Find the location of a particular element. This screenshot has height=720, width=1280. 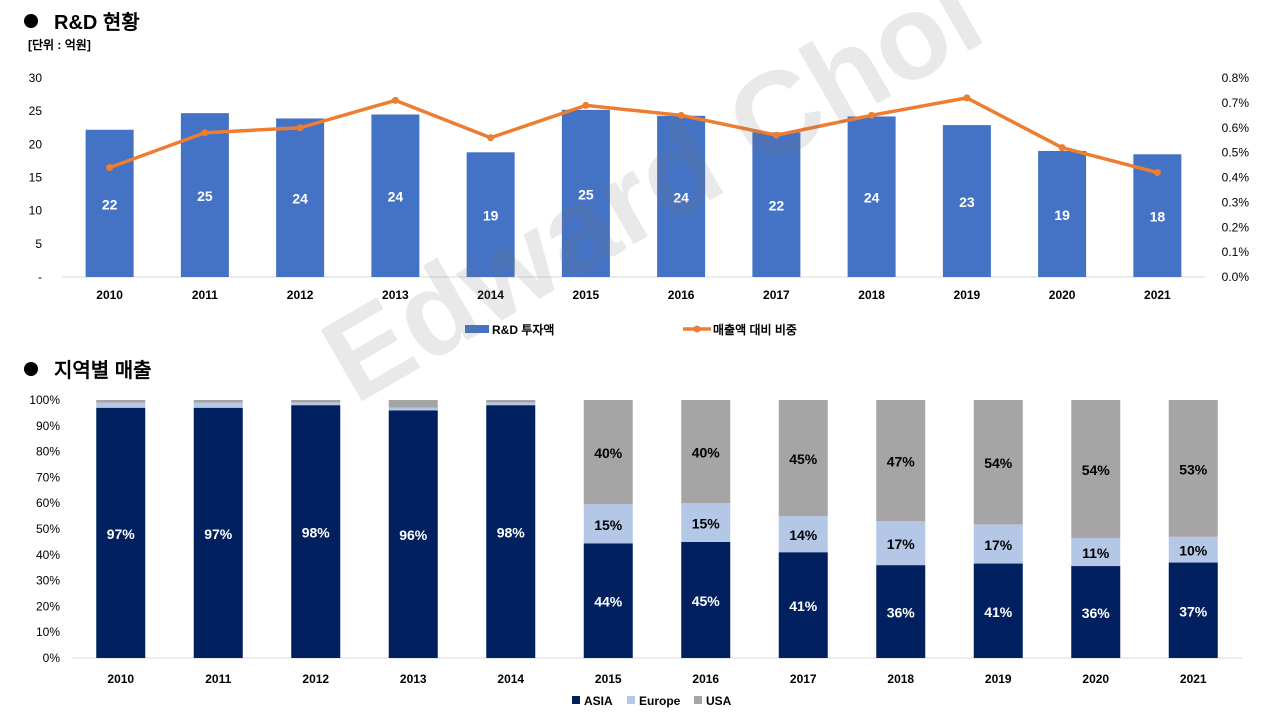

legend-swatch-usa is located at coordinates (698, 700).